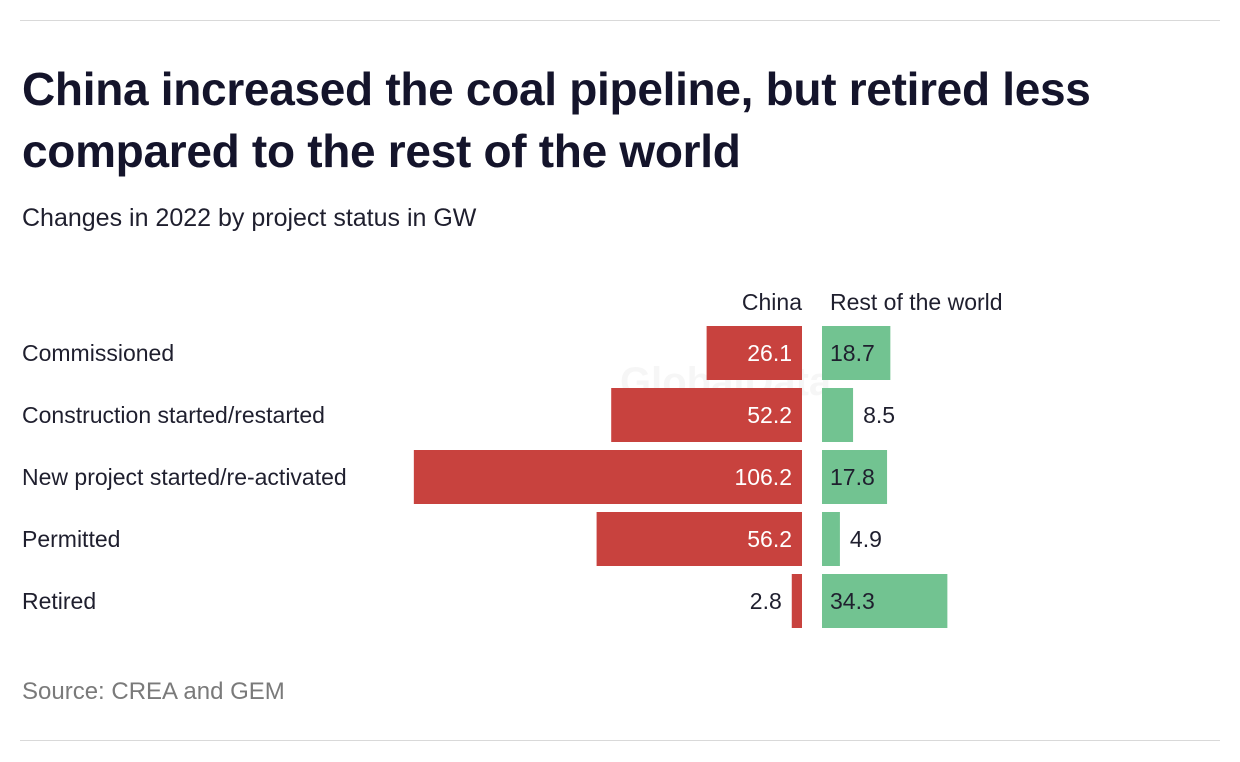 This screenshot has height=762, width=1240. I want to click on value-label-rest-of-world: 18.7, so click(852, 353).